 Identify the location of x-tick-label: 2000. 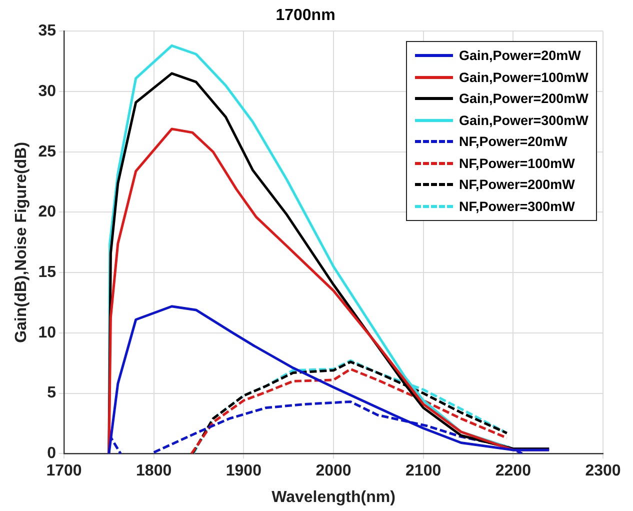
(334, 471).